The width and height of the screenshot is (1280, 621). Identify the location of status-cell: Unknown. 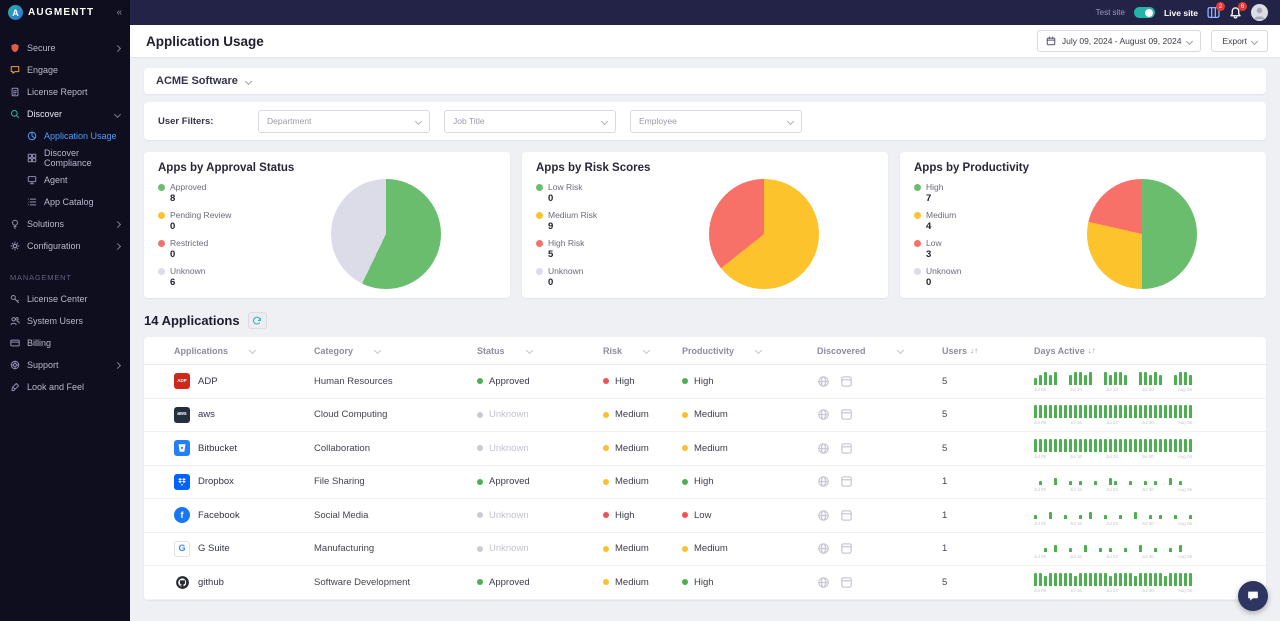
(540, 515).